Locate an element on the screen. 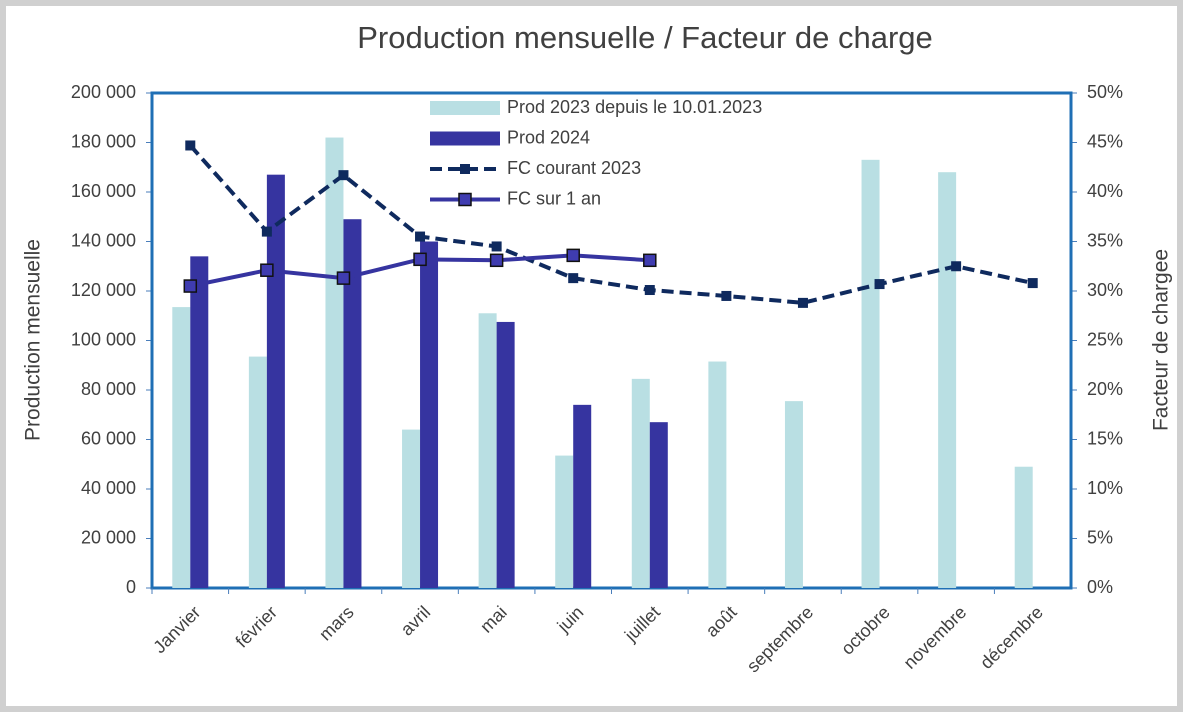 The height and width of the screenshot is (712, 1183). y2-tick-label: 25% is located at coordinates (1105, 339).